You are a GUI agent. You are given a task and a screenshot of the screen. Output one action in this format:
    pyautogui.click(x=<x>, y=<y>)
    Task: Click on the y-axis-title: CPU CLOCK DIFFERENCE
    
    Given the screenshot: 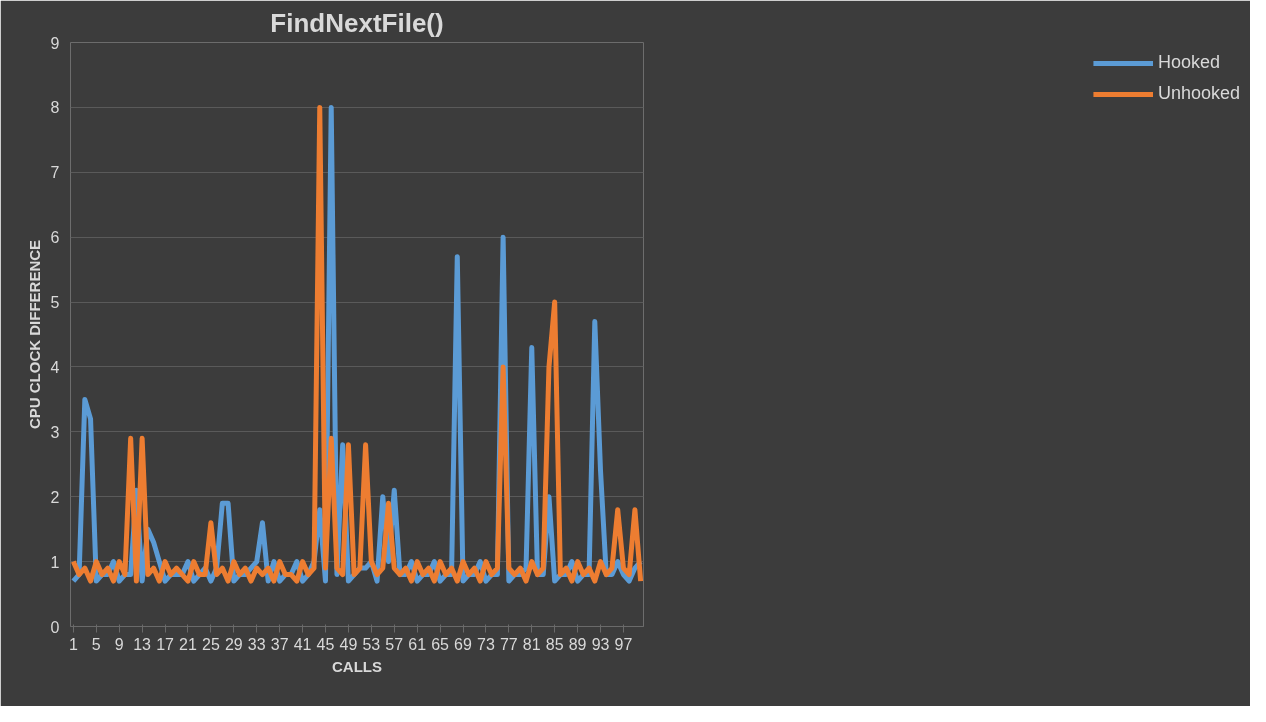 What is the action you would take?
    pyautogui.click(x=34, y=334)
    